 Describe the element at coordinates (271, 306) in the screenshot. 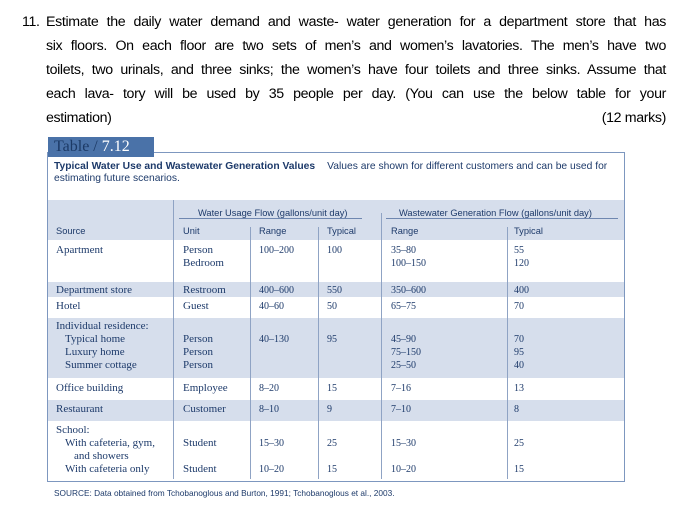

I see `table-cell: 40–60` at that location.